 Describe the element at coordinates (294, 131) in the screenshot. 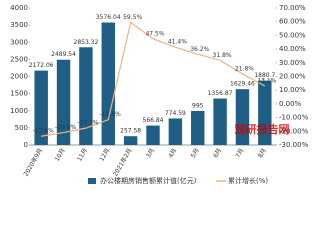

I see `y2-tick-label: -20.00%` at that location.